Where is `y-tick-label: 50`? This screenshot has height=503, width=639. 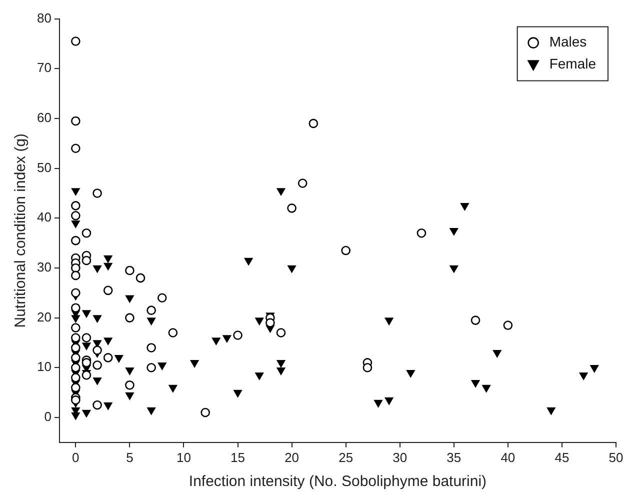 y-tick-label: 50 is located at coordinates (44, 167).